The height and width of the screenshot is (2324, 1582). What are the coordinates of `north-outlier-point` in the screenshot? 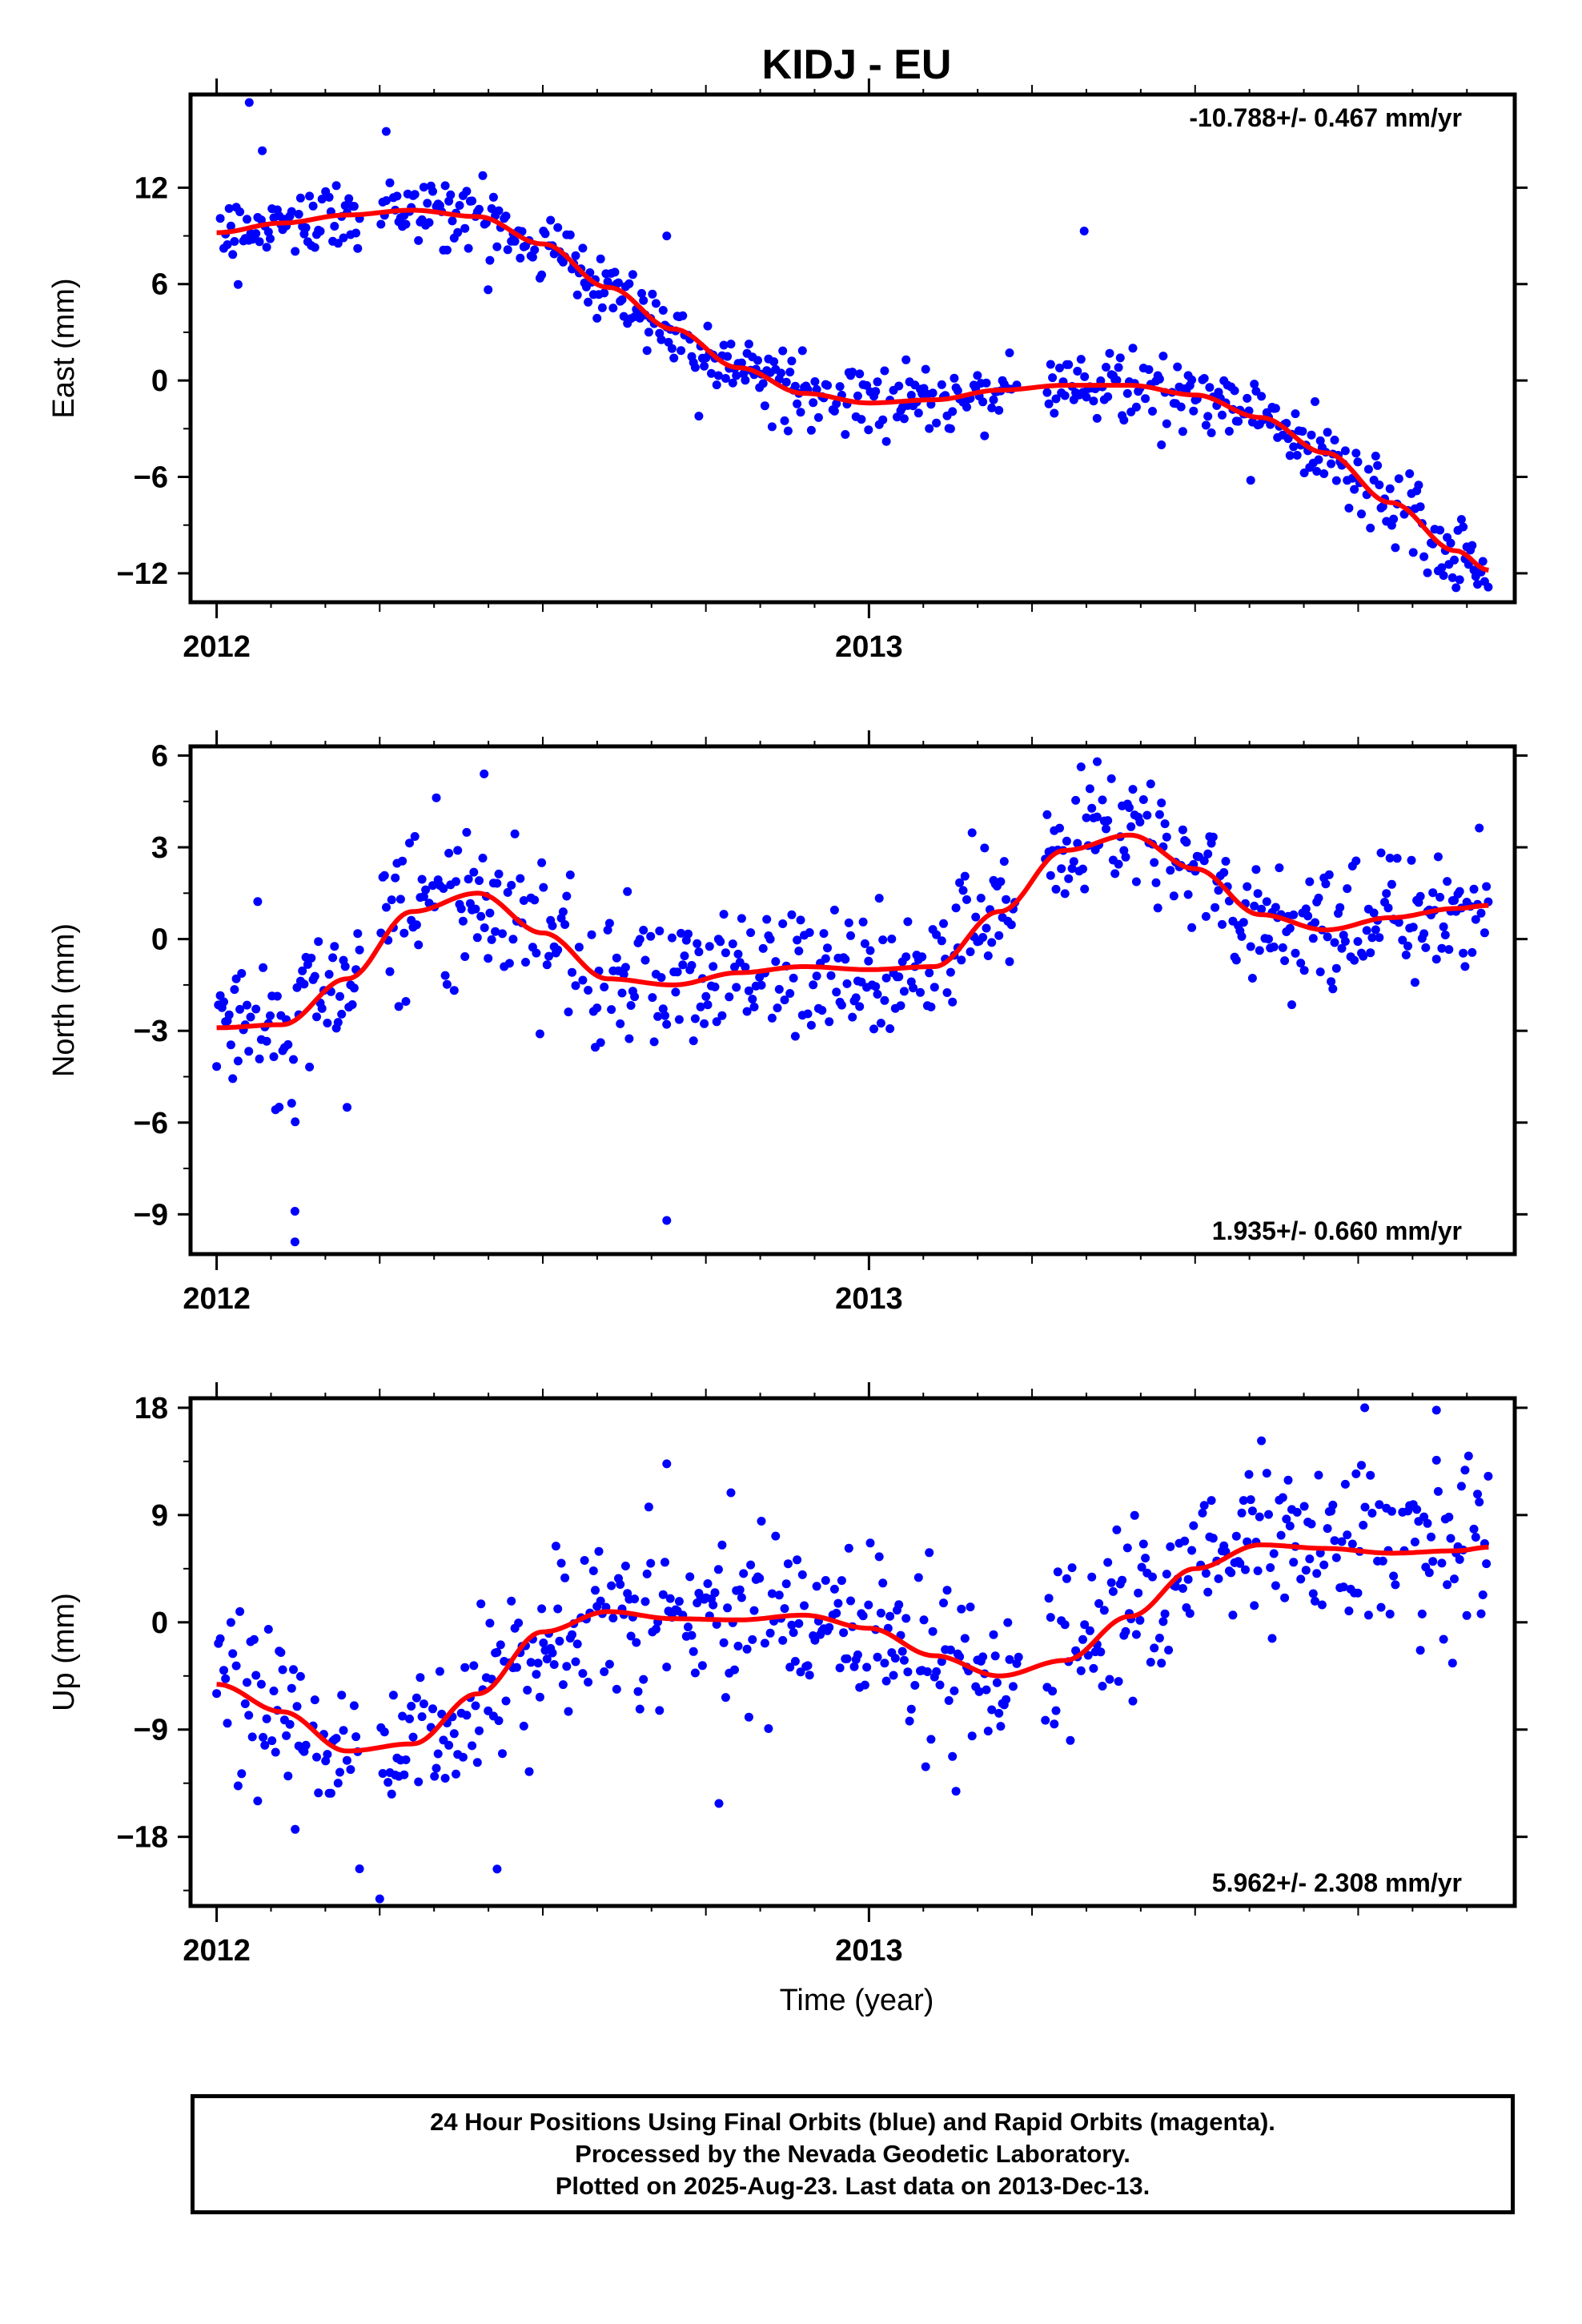 It's located at (295, 1211).